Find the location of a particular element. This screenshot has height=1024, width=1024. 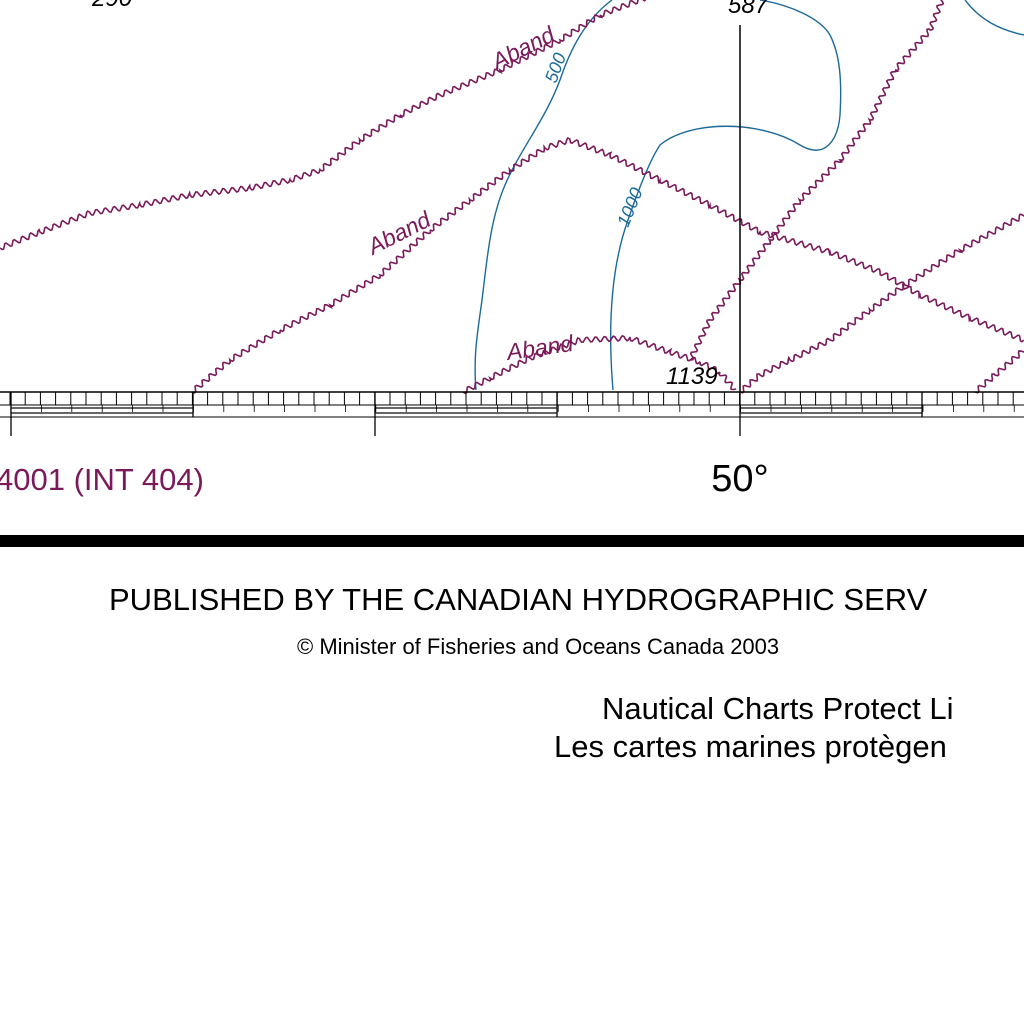

sounding-587: 587 is located at coordinates (749, 9).